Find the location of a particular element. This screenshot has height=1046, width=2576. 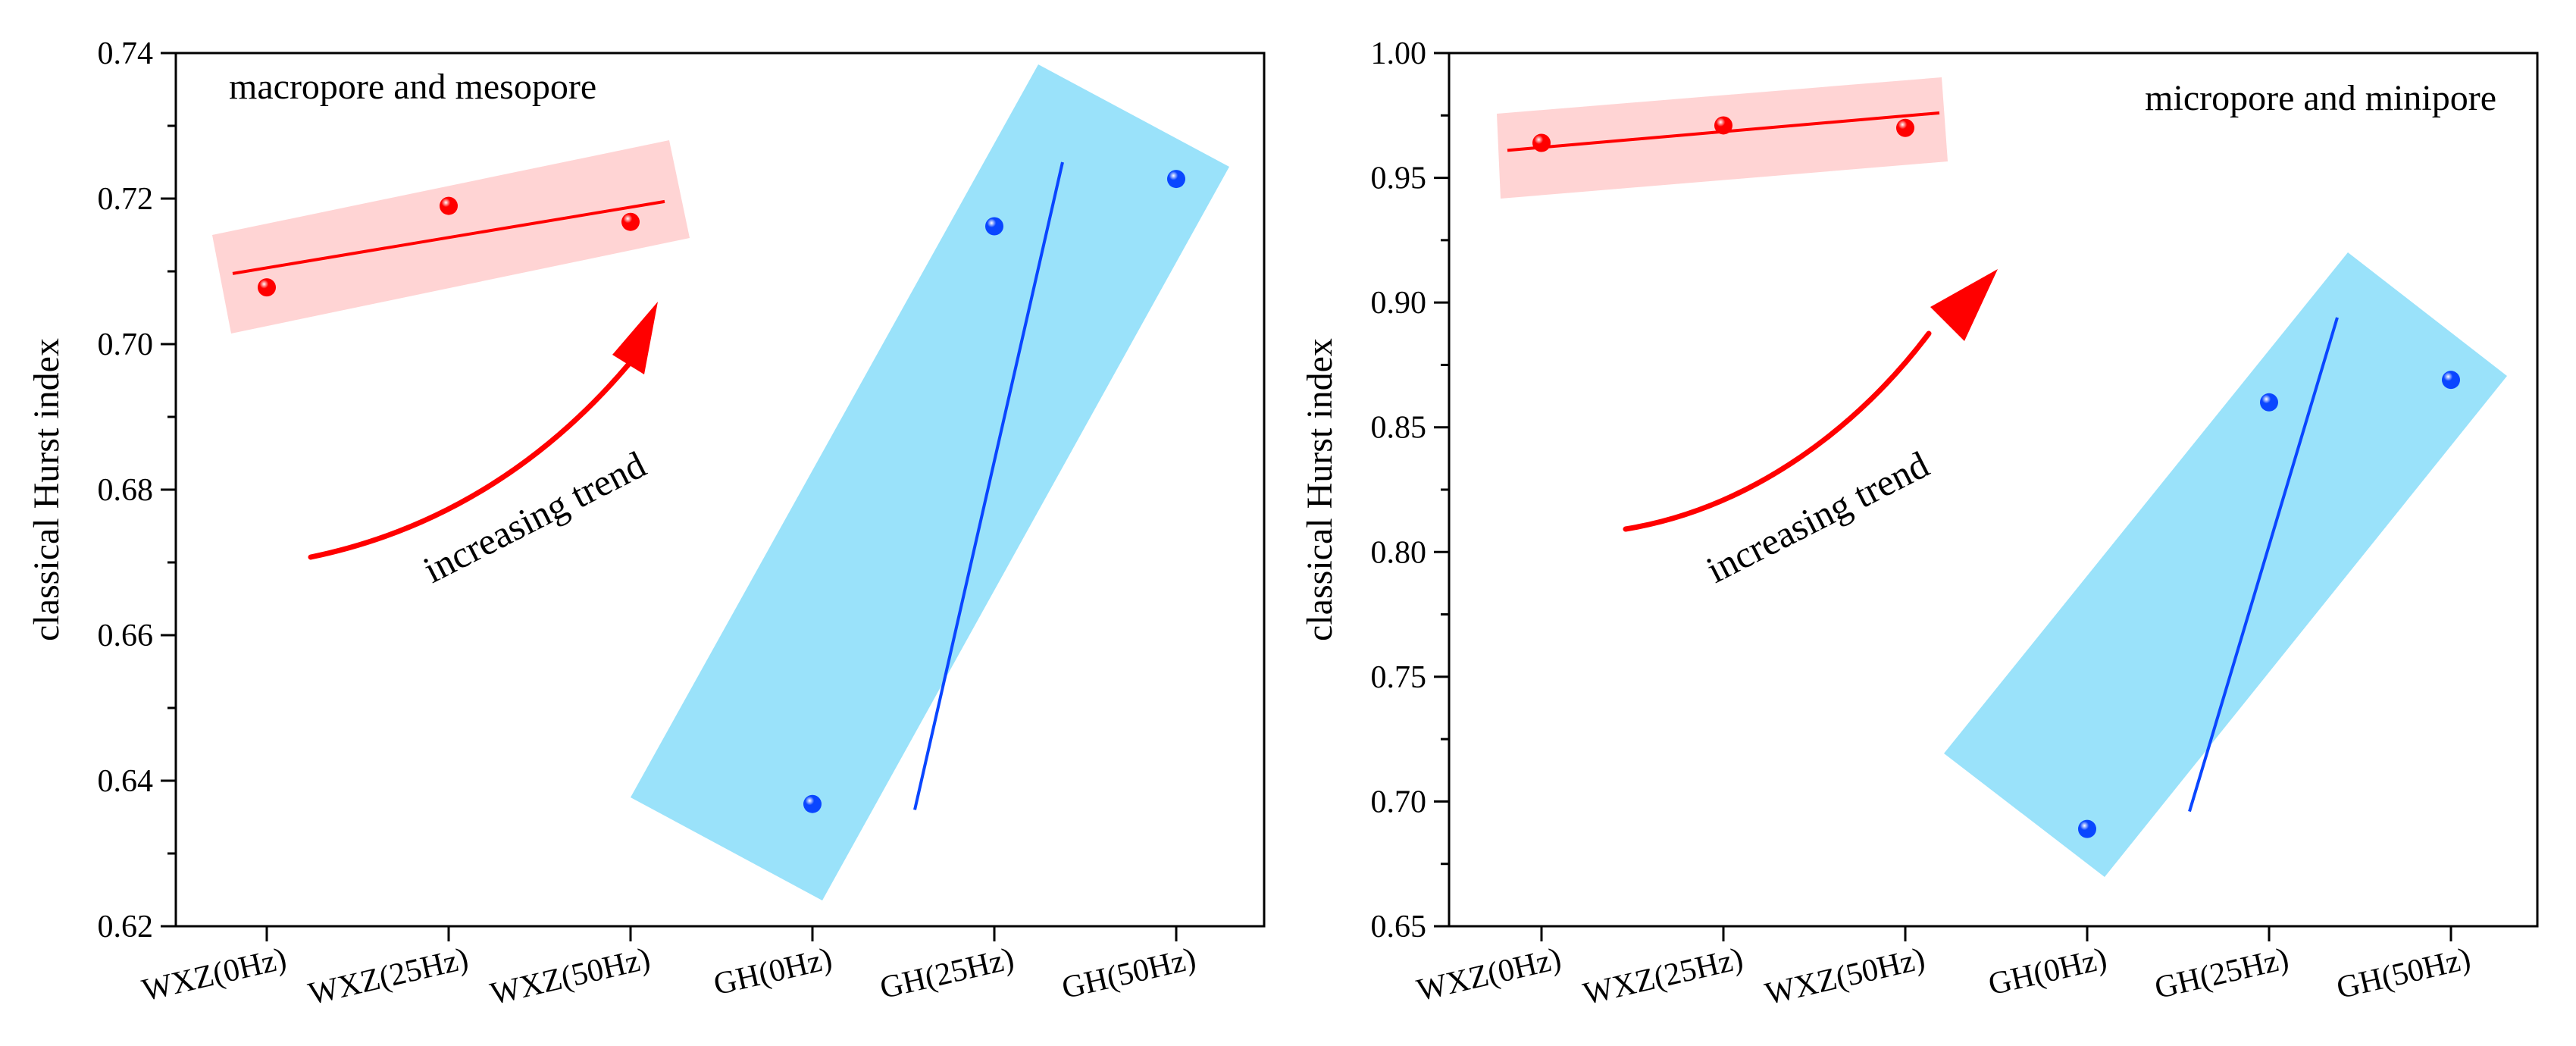

trend-band-gh is located at coordinates (2226, 564).